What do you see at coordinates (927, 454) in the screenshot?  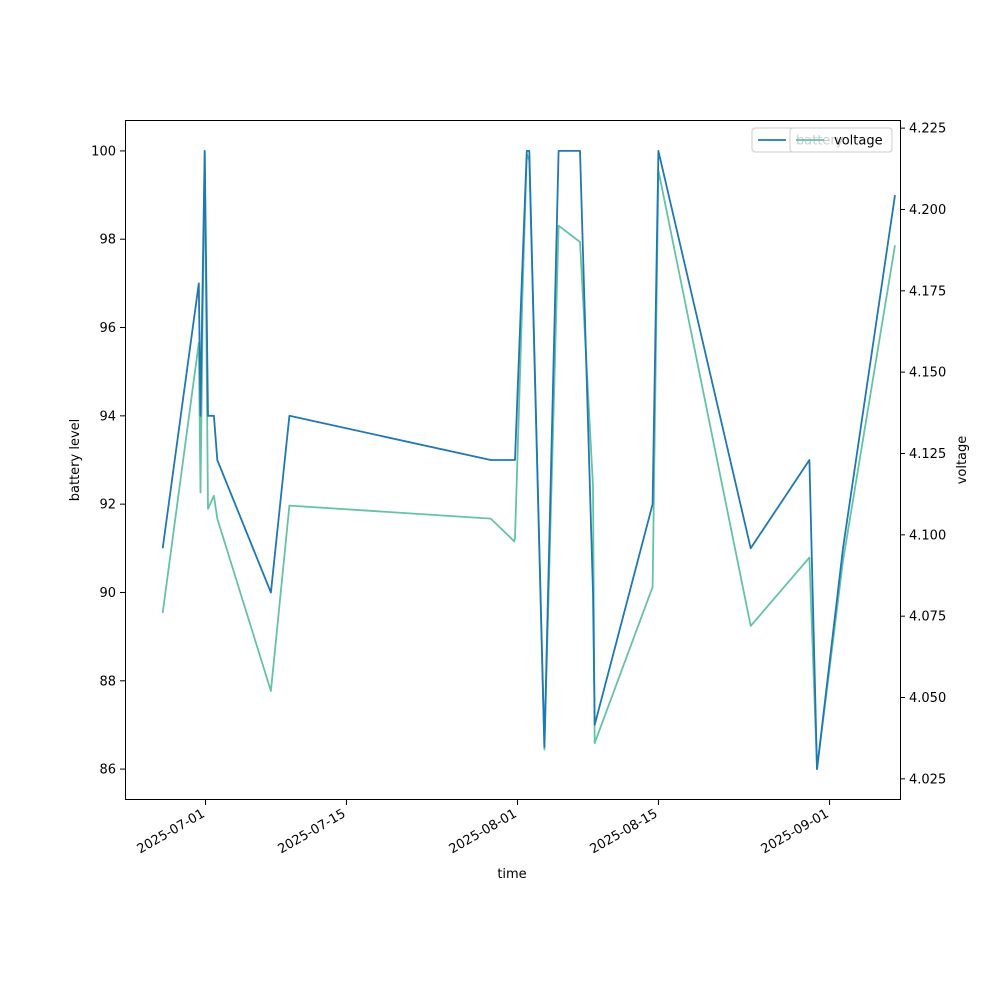 I see `y2-tick-label: 4.125` at bounding box center [927, 454].